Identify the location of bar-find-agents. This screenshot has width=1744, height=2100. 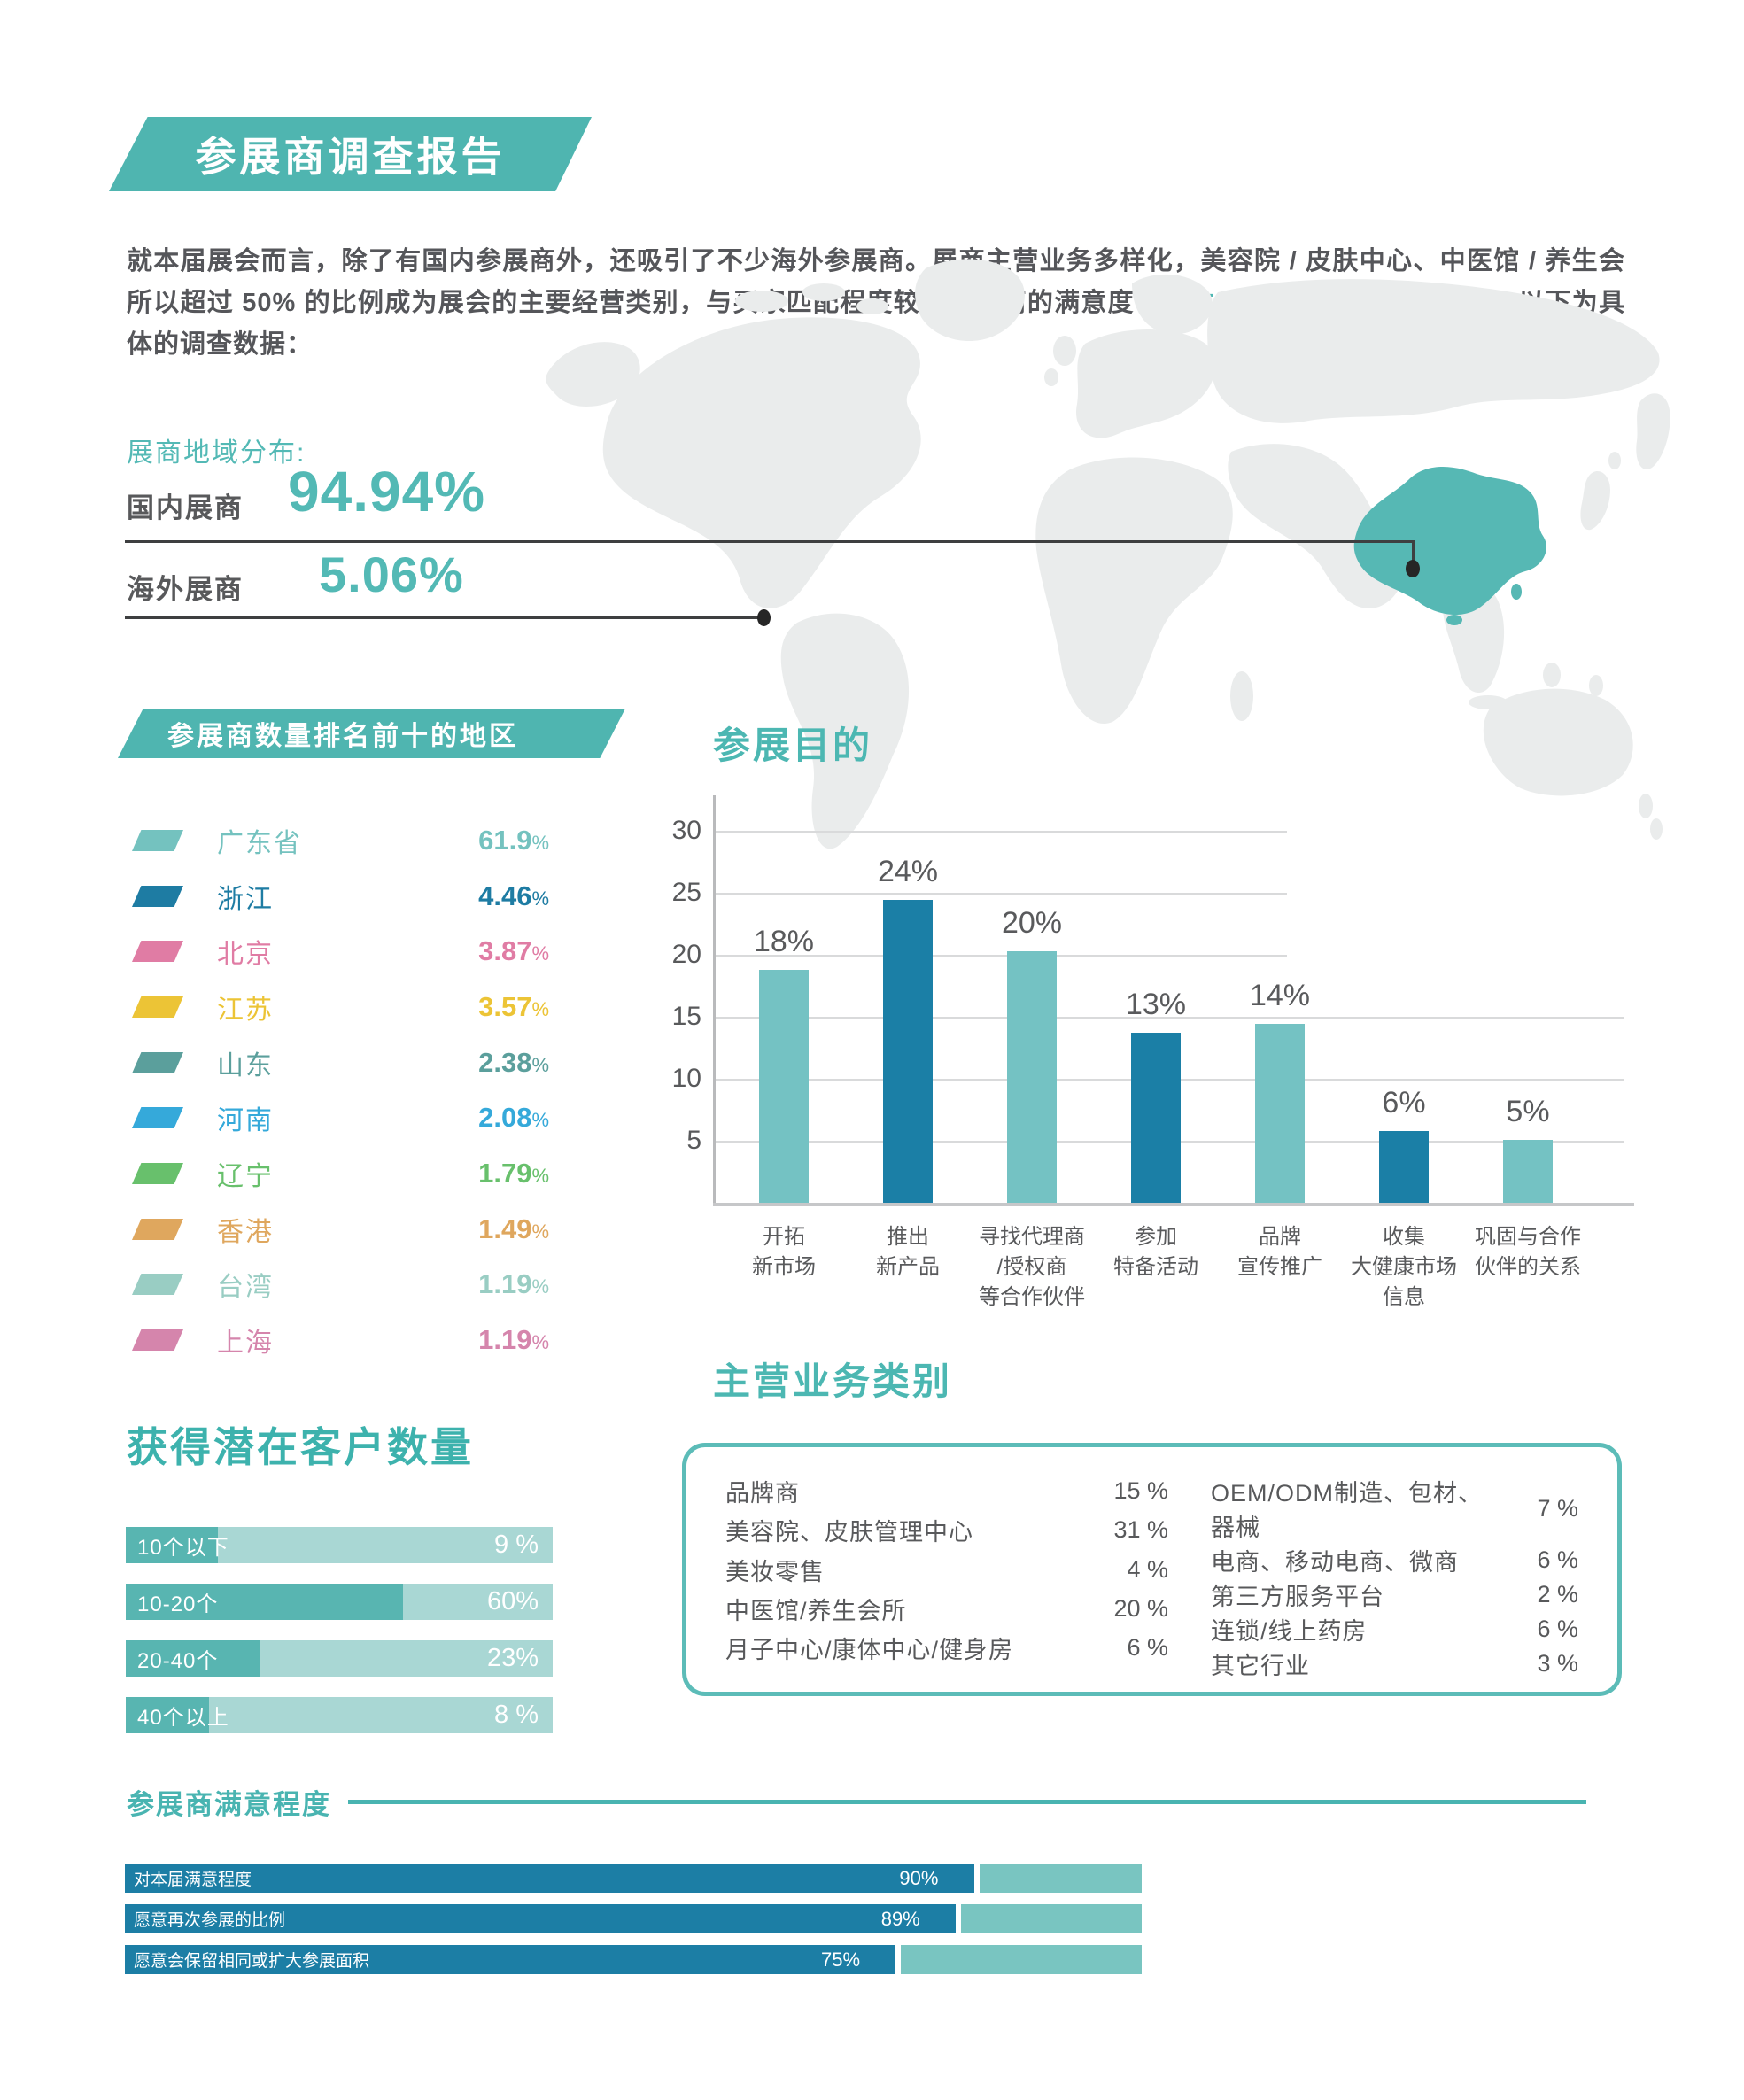
(1032, 1077).